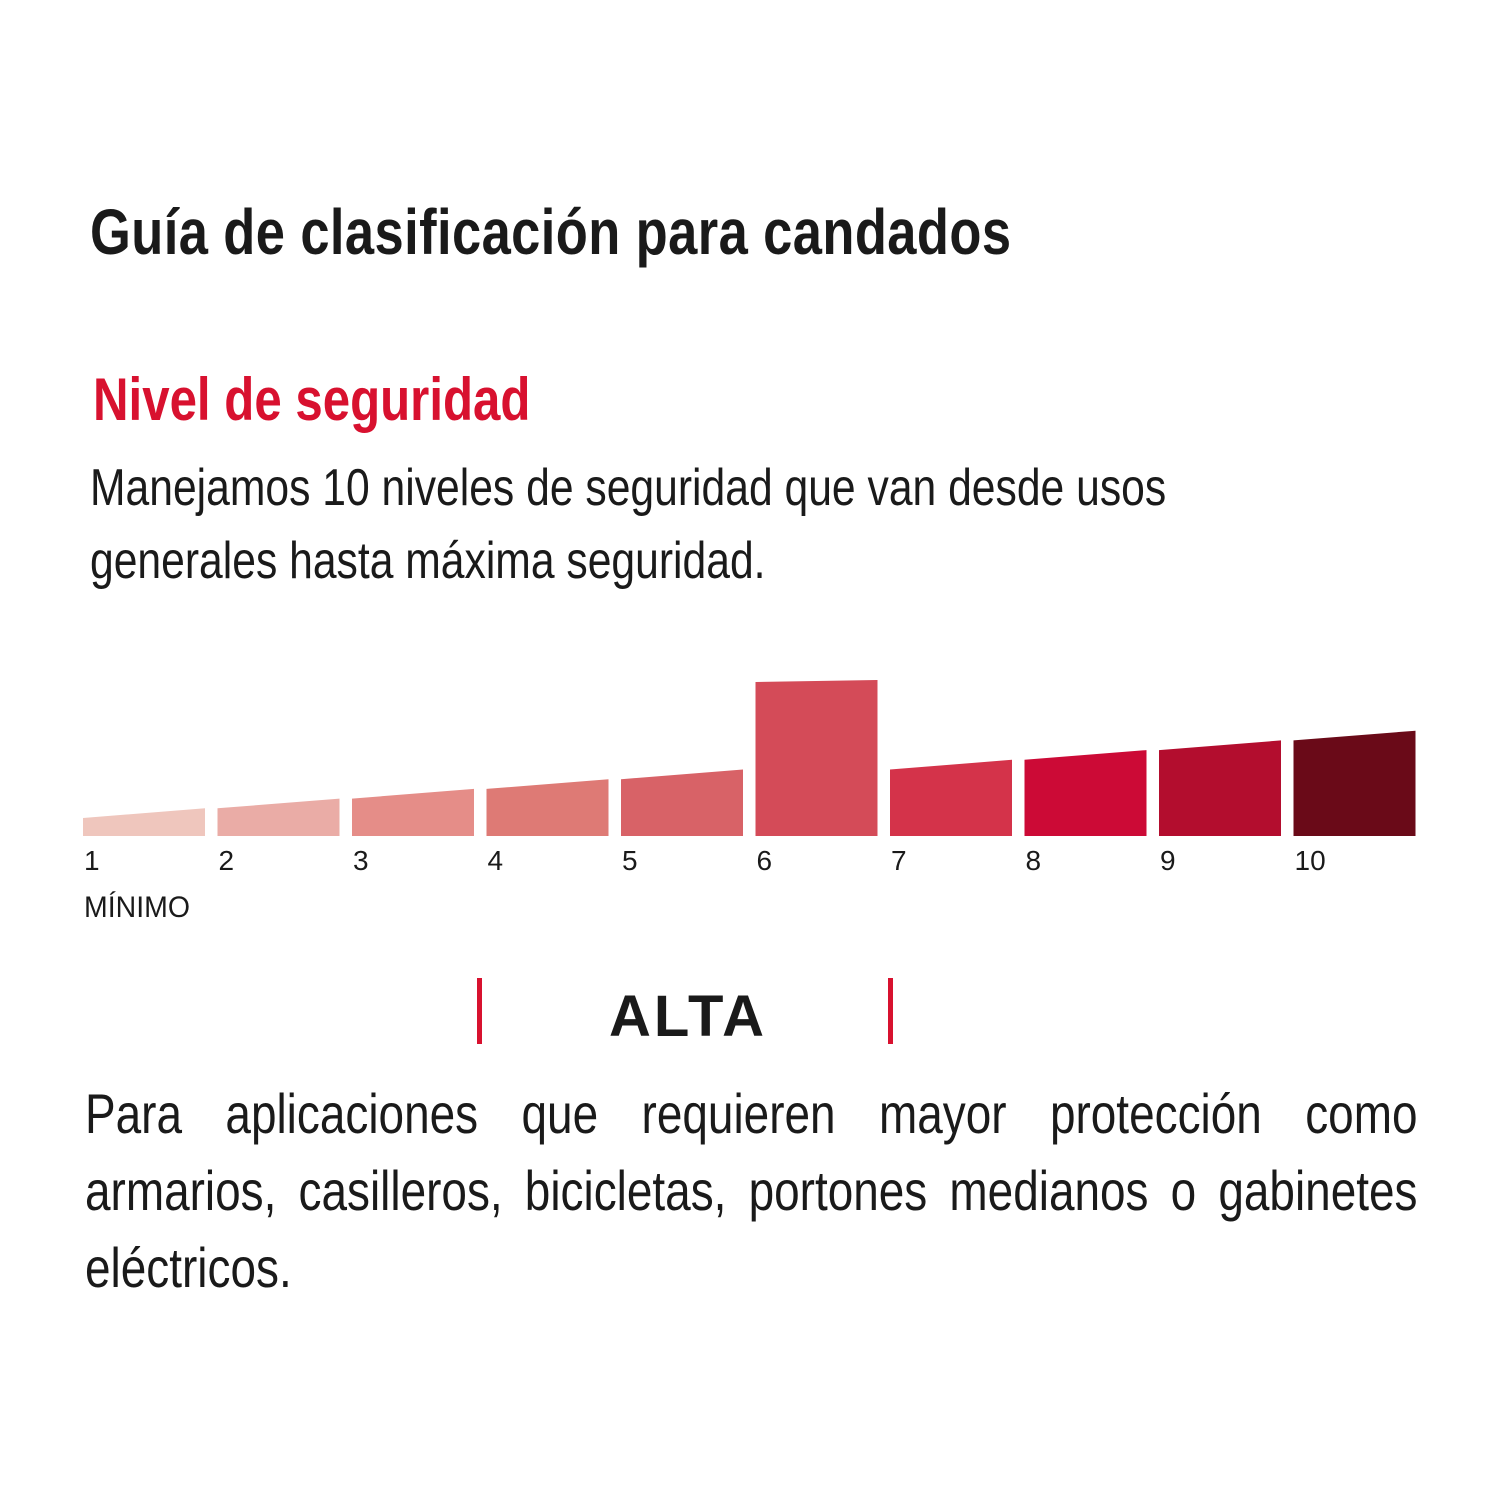 Image resolution: width=1500 pixels, height=1500 pixels. Describe the element at coordinates (899, 860) in the screenshot. I see `tick-label-7: 7` at that location.